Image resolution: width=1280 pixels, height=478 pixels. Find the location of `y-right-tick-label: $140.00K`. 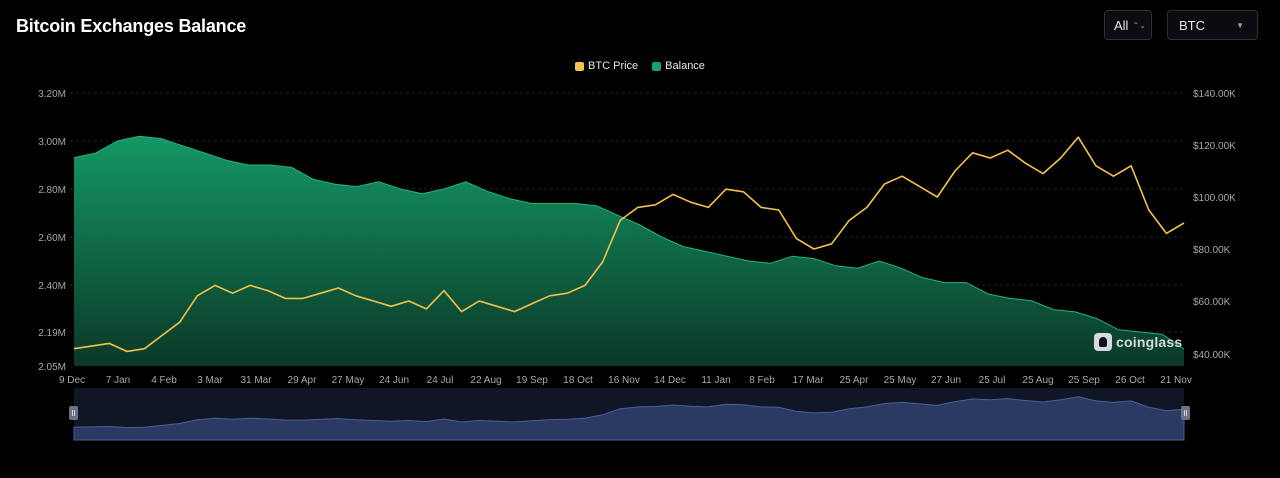

y-right-tick-label: $140.00K is located at coordinates (1214, 94).